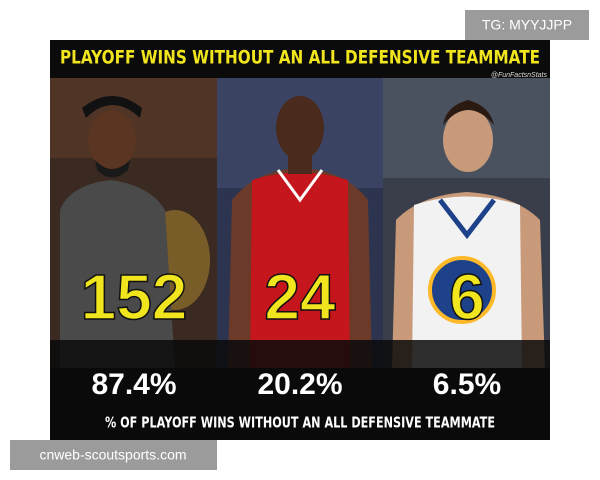 The width and height of the screenshot is (600, 480). What do you see at coordinates (467, 384) in the screenshot?
I see `percent-value: 6.5%` at bounding box center [467, 384].